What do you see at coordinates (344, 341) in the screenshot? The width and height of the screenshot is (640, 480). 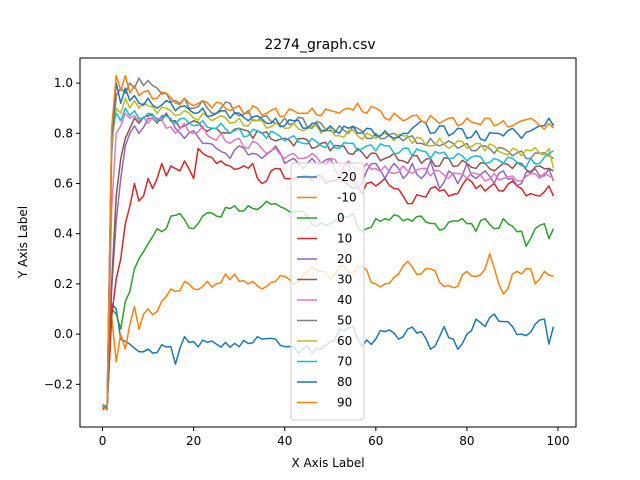 I see `legend-label: 60` at bounding box center [344, 341].